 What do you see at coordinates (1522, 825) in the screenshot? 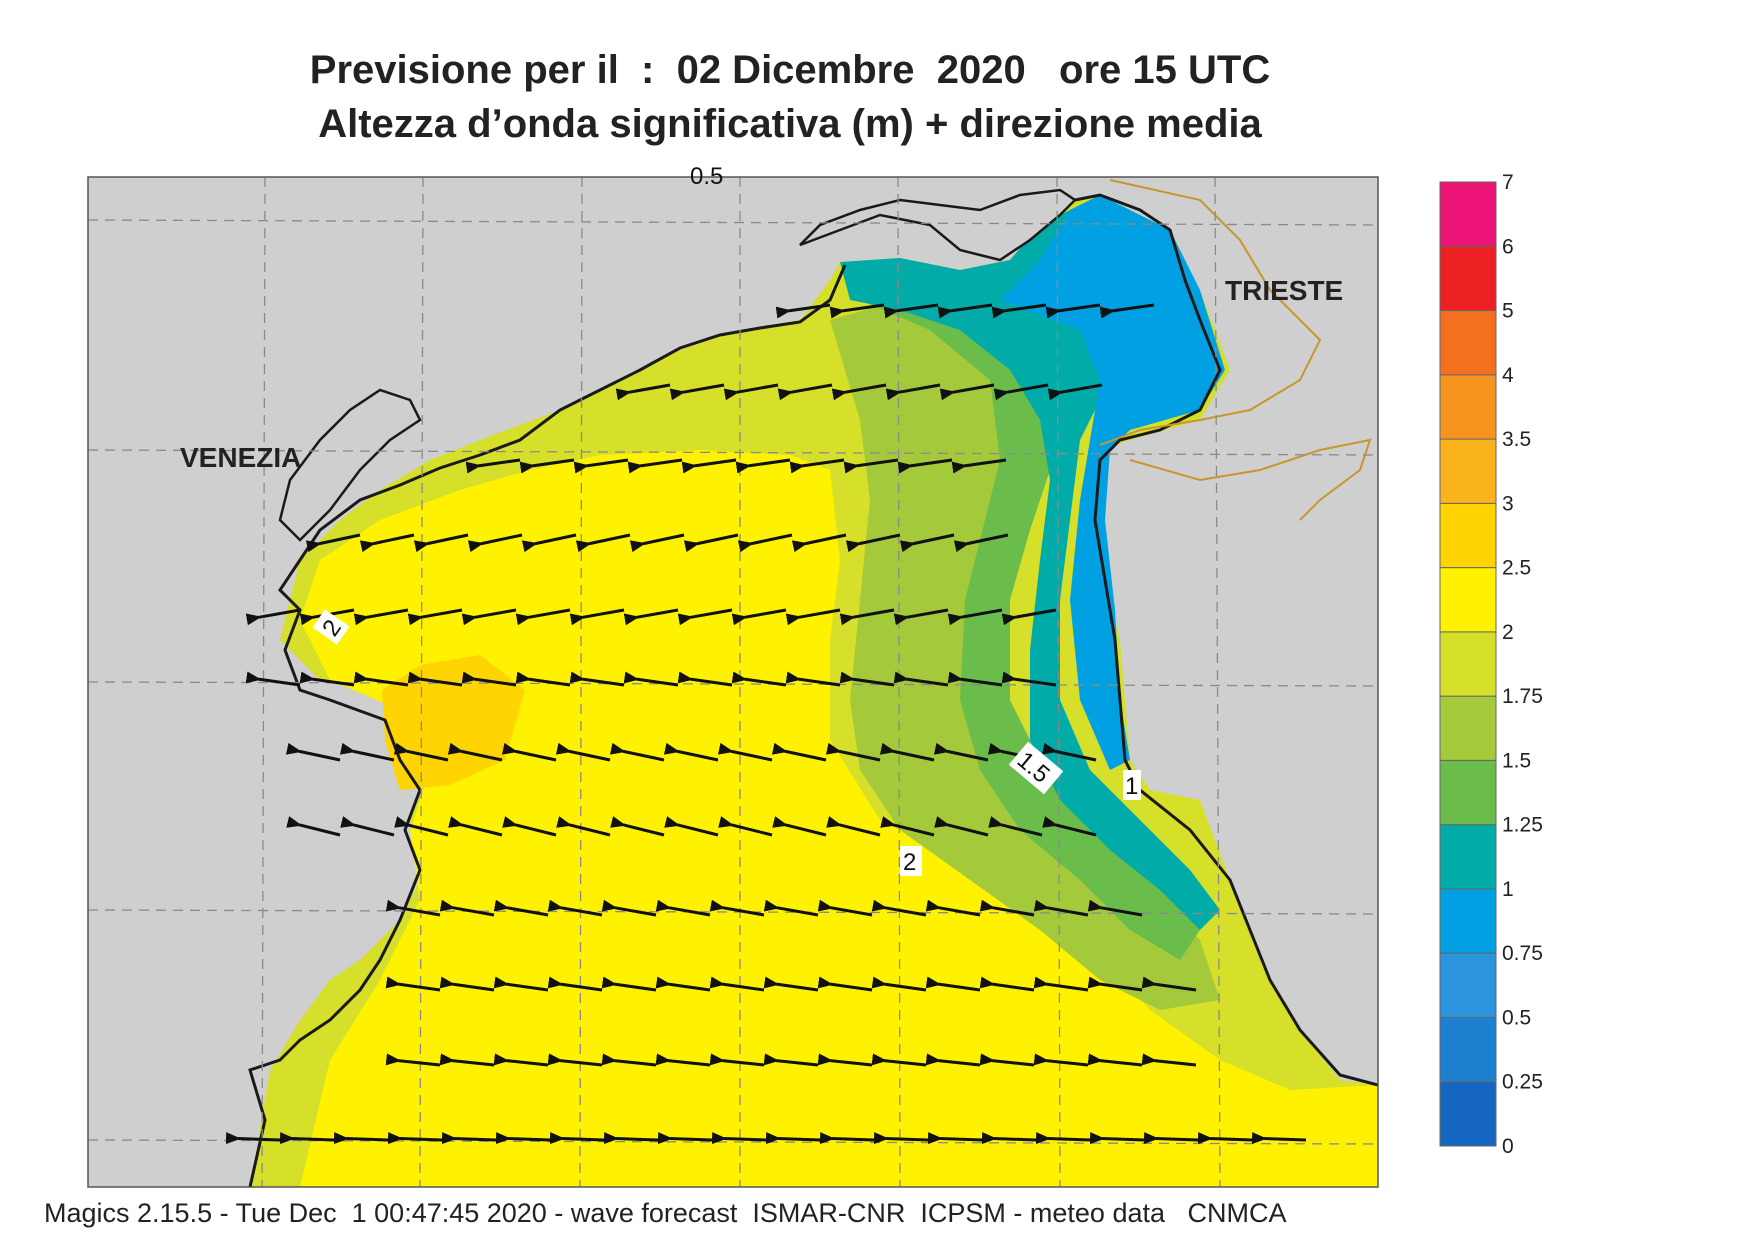
I see `legend-tick-label: 1.25` at bounding box center [1522, 825].